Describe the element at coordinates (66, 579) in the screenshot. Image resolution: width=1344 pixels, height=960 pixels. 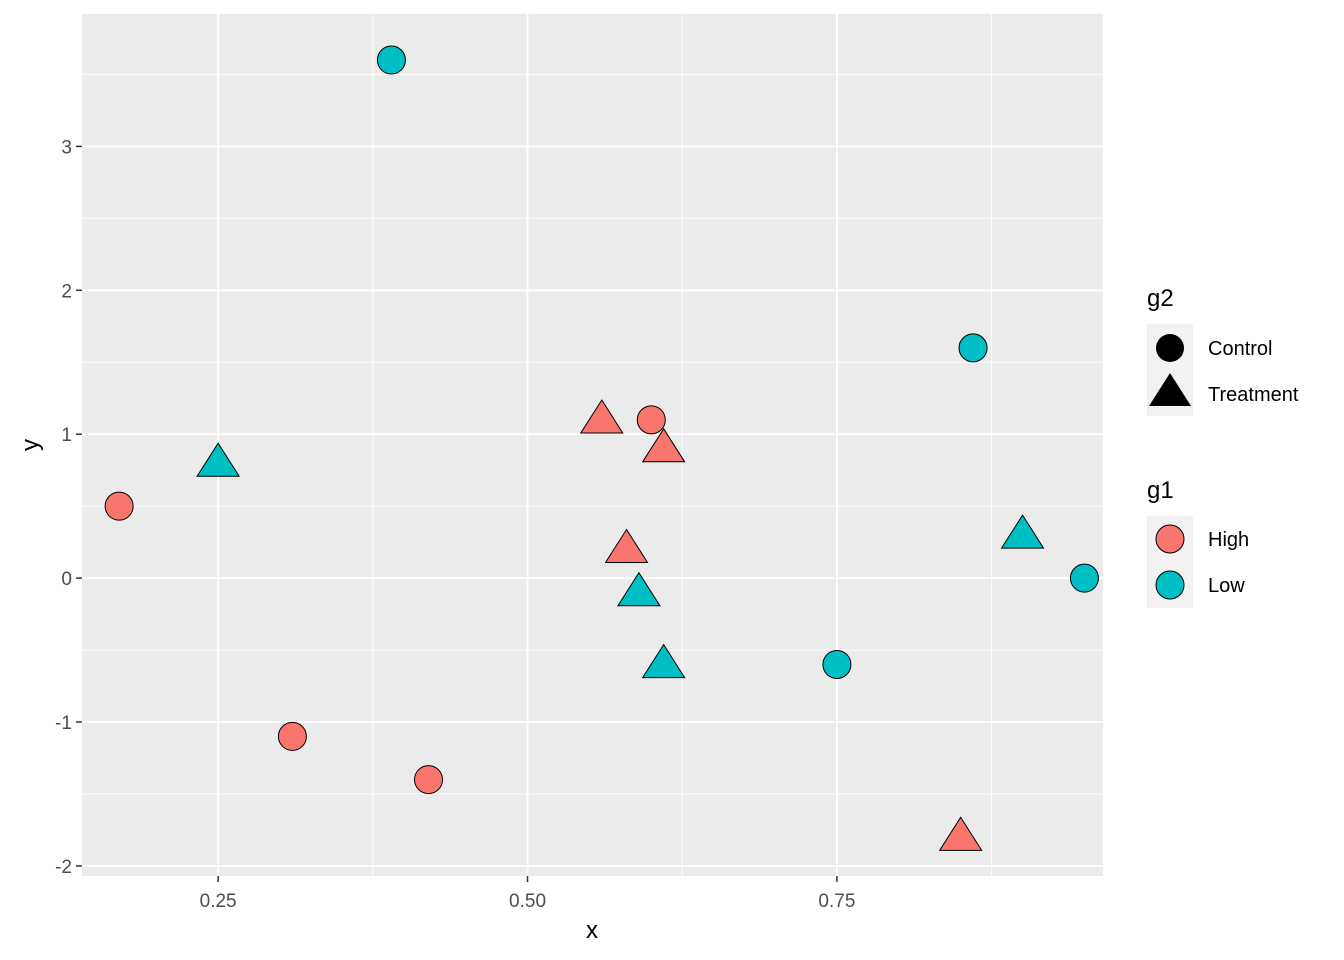
I see `y-tick-label: 0` at that location.